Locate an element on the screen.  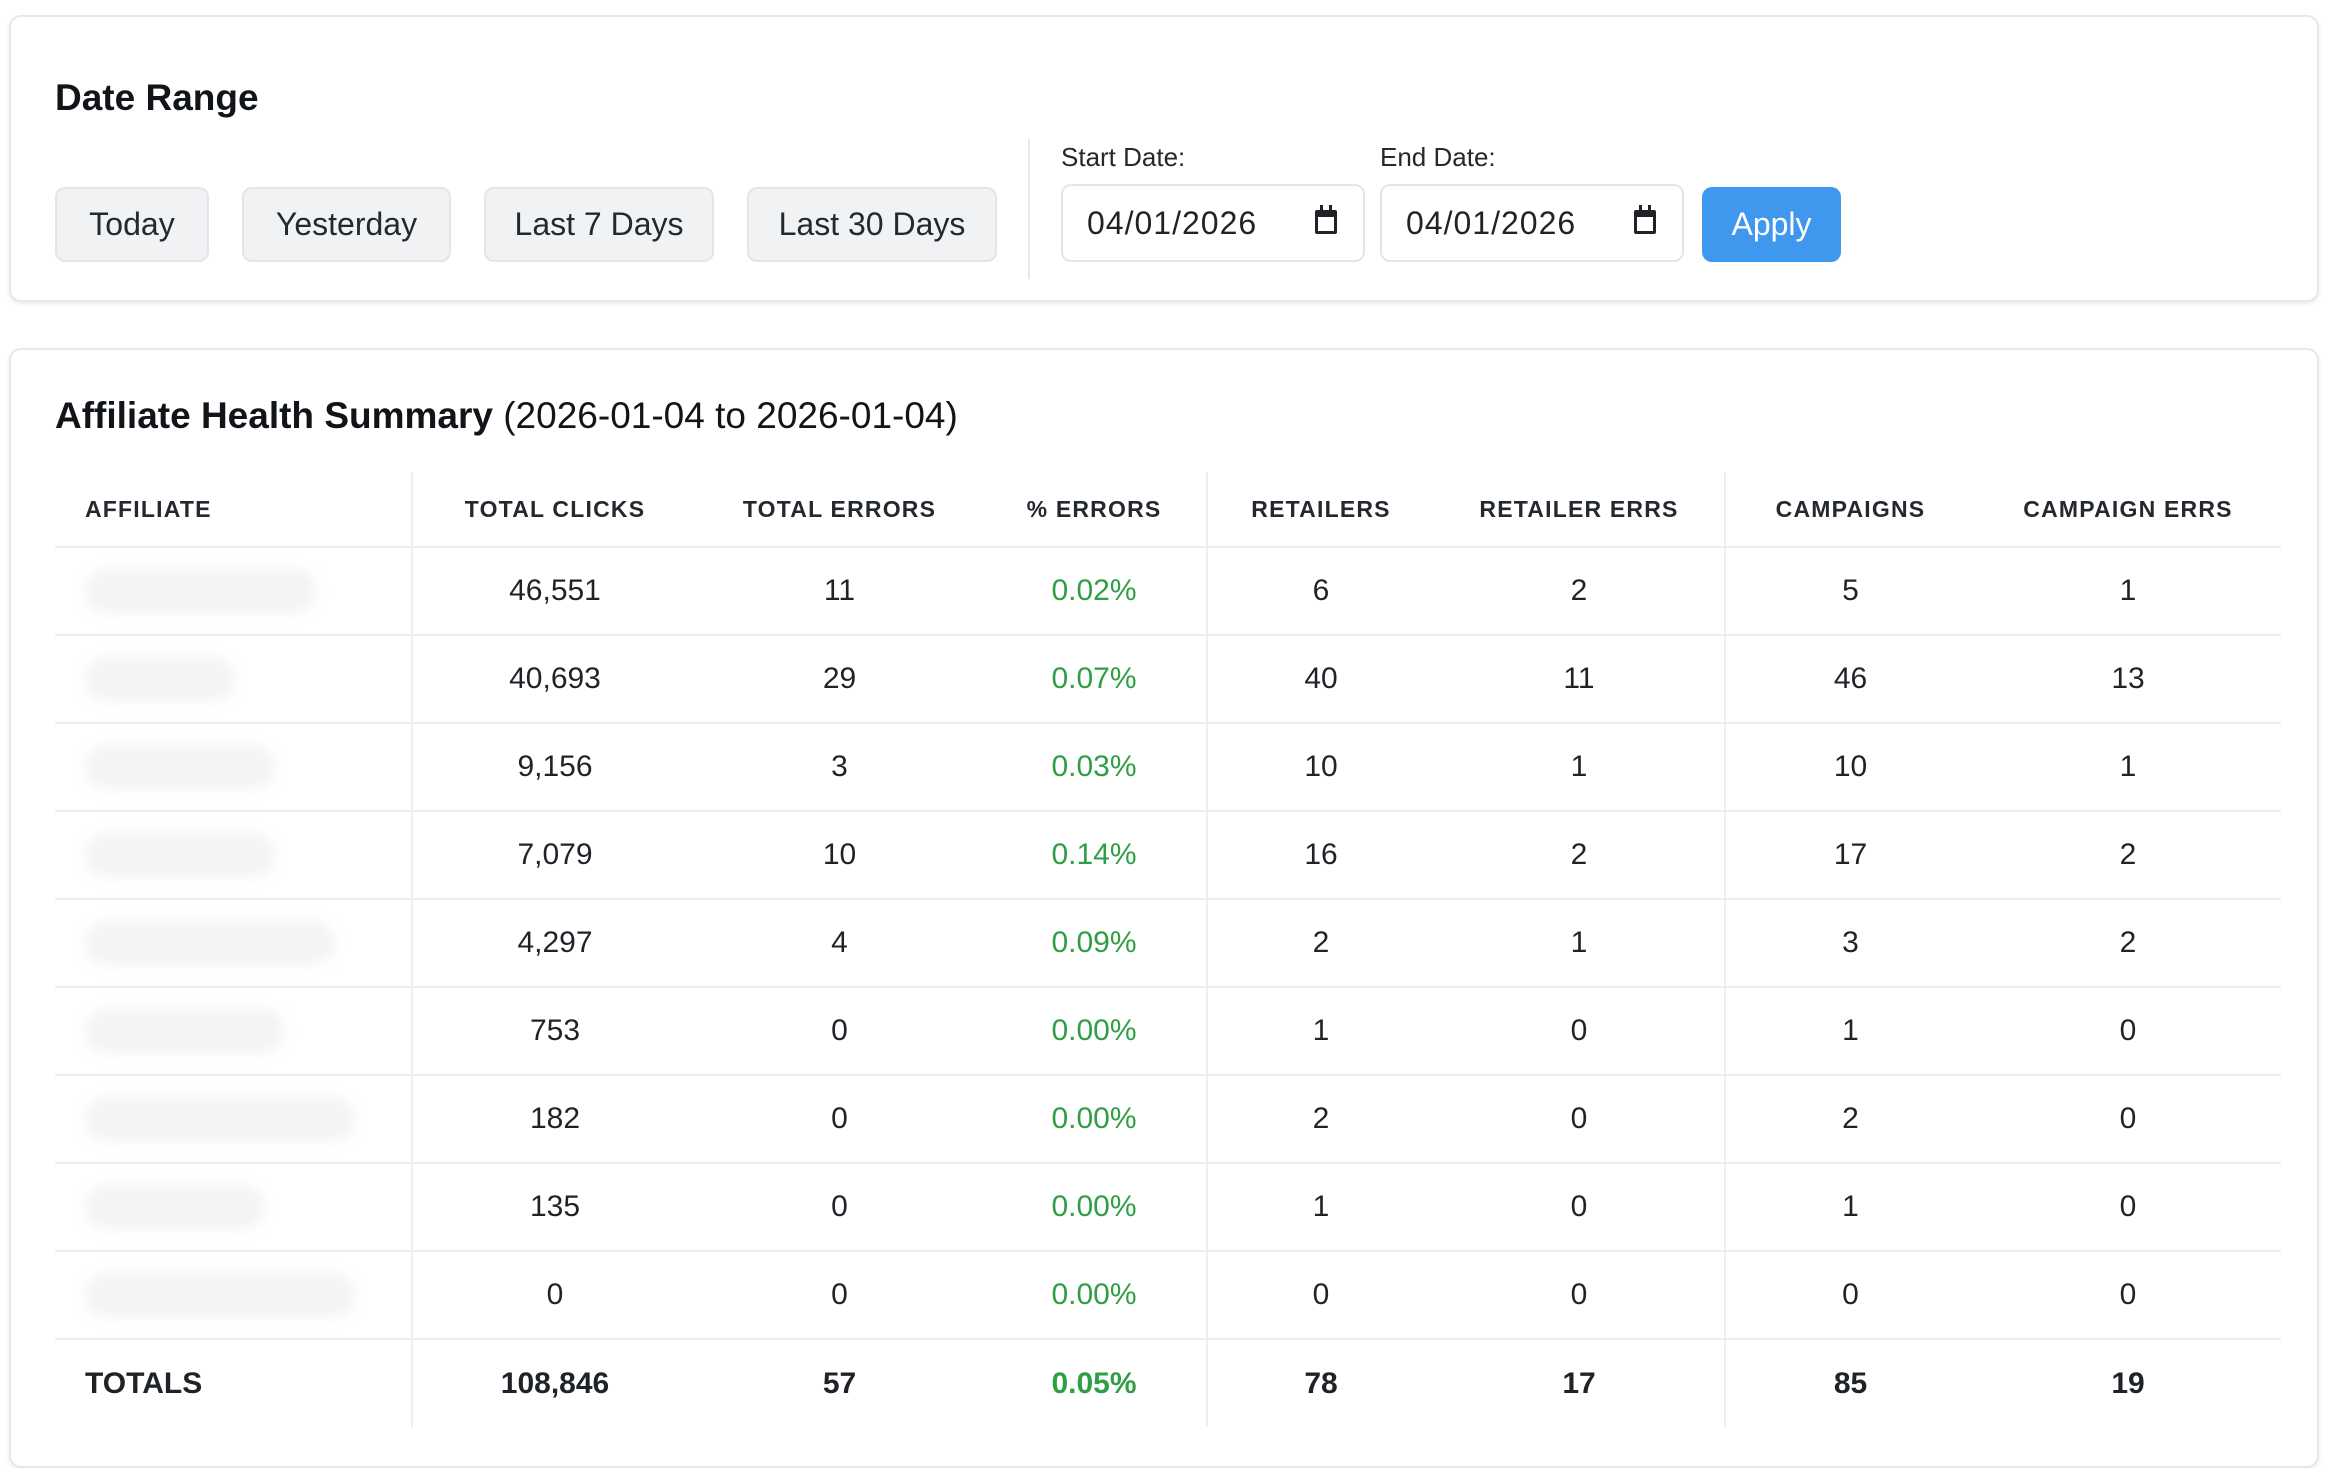
table-row: 40,693 29 0.07% 40 11 46 13 is located at coordinates (1168, 679).